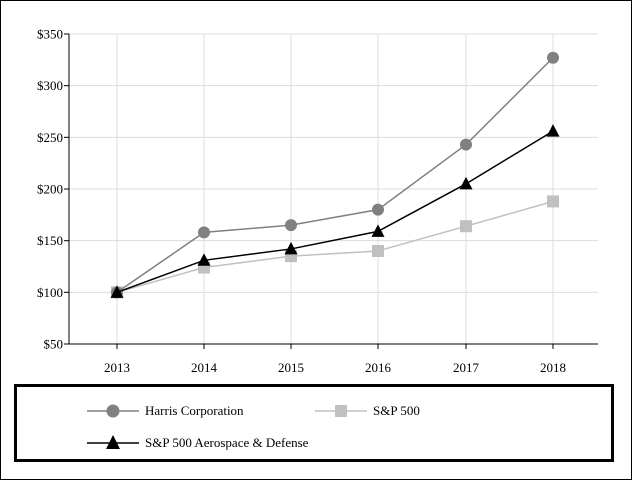 The width and height of the screenshot is (632, 480). I want to click on y-axis-ticks: $50 $100 $150 $200 $250 $300 $350, so click(53, 189).